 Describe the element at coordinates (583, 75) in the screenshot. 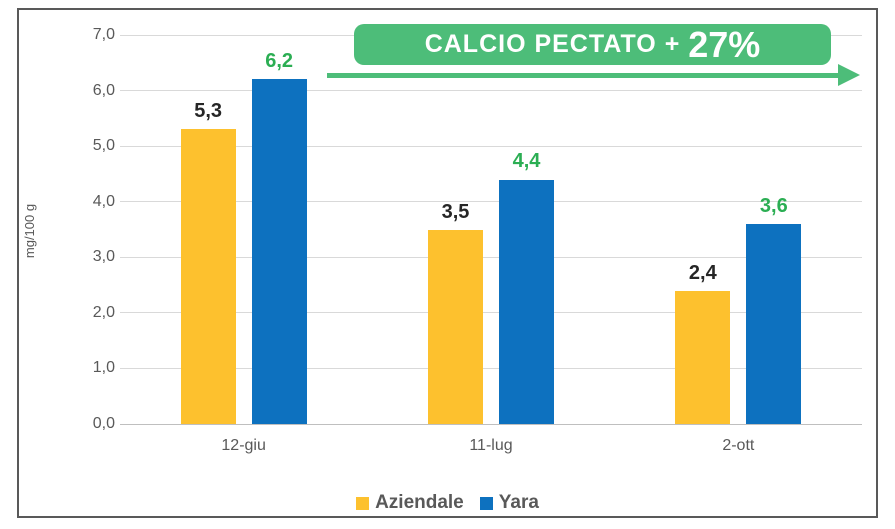

I see `annotation-arrow-shaft` at that location.